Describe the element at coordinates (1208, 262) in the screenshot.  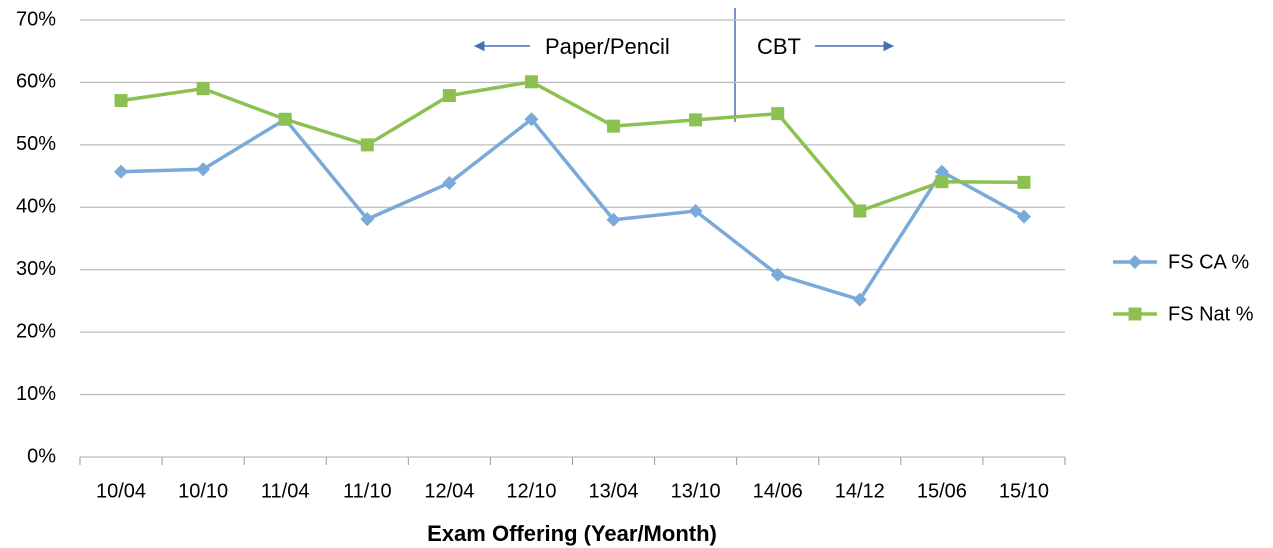
I see `legend-label: FS CA %` at that location.